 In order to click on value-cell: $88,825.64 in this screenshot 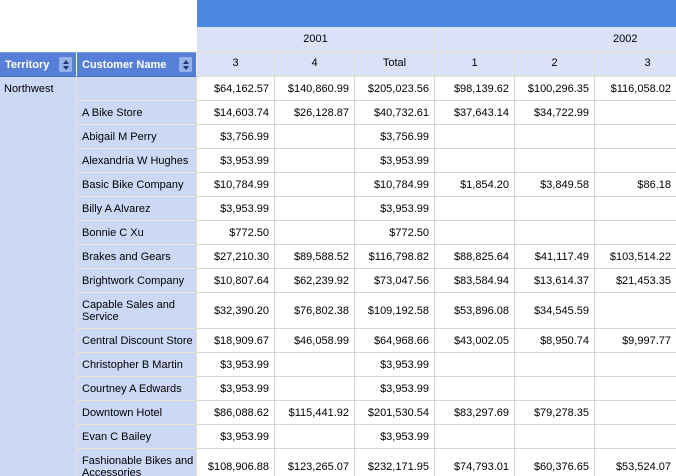, I will do `click(475, 257)`.